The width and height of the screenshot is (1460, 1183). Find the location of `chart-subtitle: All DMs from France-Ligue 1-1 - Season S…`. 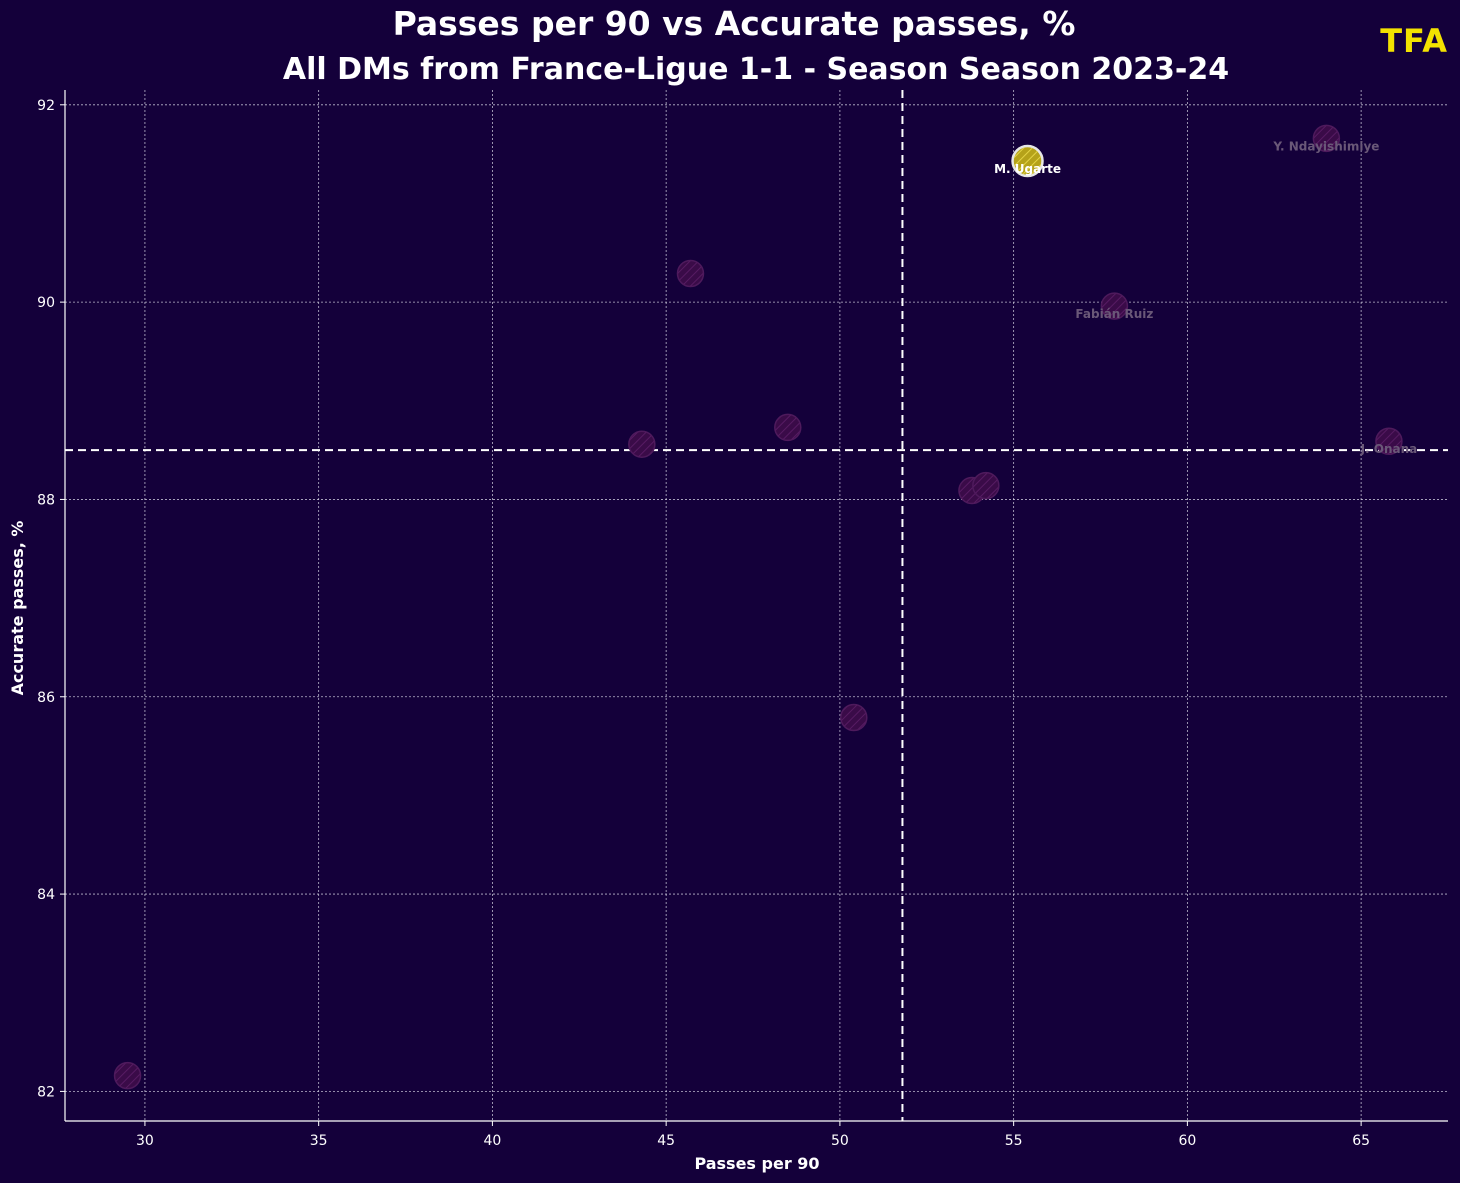

chart-subtitle: All DMs from France-Ligue 1-1 - Season S… is located at coordinates (756, 69).